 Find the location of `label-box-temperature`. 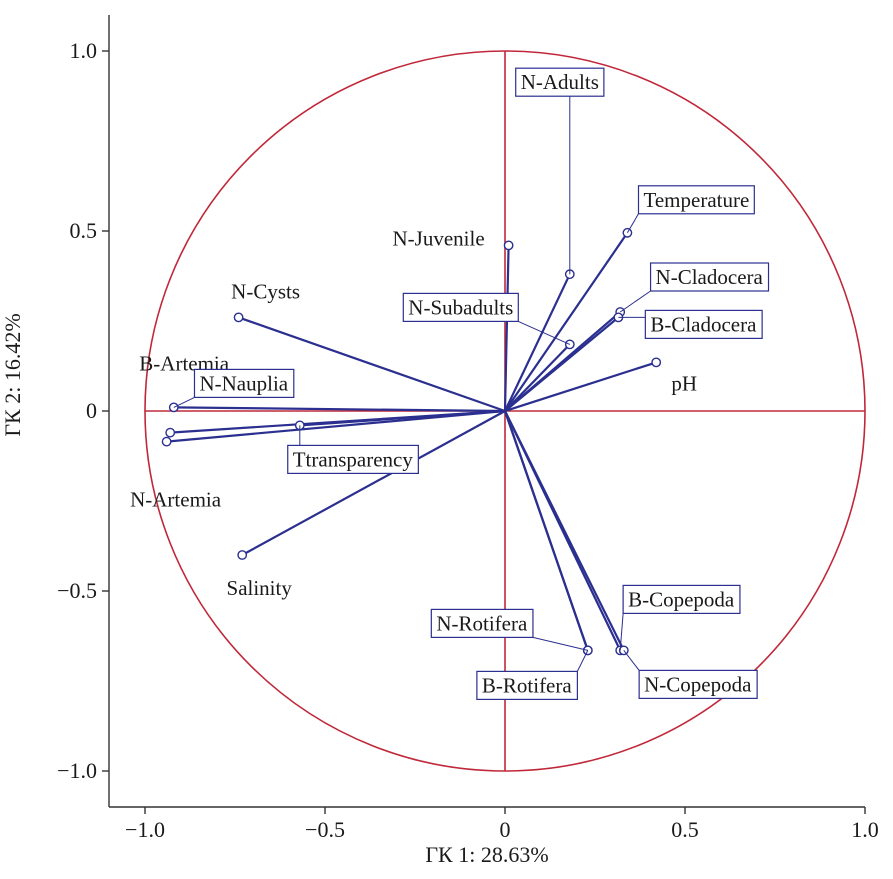

label-box-temperature is located at coordinates (696, 200).